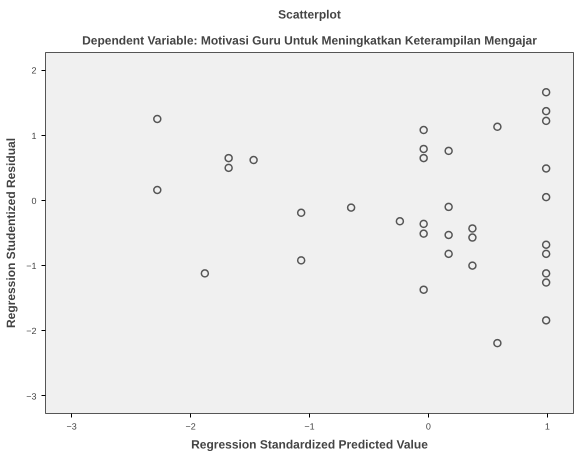 The width and height of the screenshot is (581, 454). Describe the element at coordinates (428, 427) in the screenshot. I see `x-tick-label: 0` at that location.